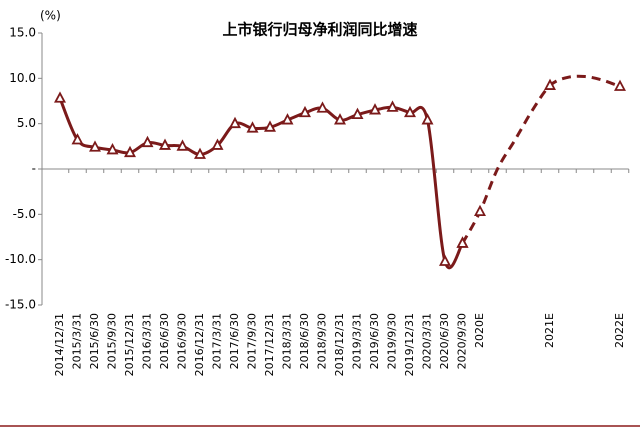  I want to click on x-tick-label: 2019/3/31, so click(357, 341).